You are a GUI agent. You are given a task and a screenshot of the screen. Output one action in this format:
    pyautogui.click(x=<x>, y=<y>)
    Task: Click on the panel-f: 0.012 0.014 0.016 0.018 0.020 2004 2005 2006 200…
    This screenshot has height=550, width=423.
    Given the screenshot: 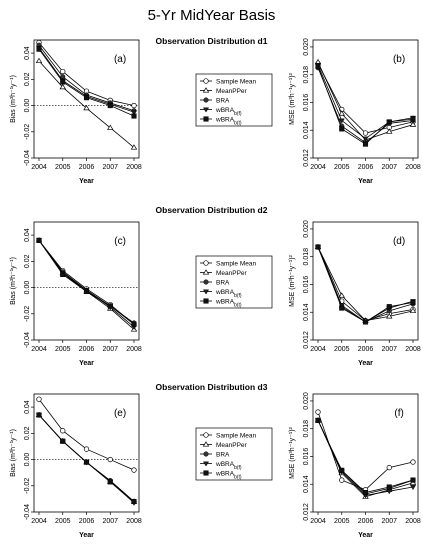 What is the action you would take?
    pyautogui.click(x=355, y=465)
    